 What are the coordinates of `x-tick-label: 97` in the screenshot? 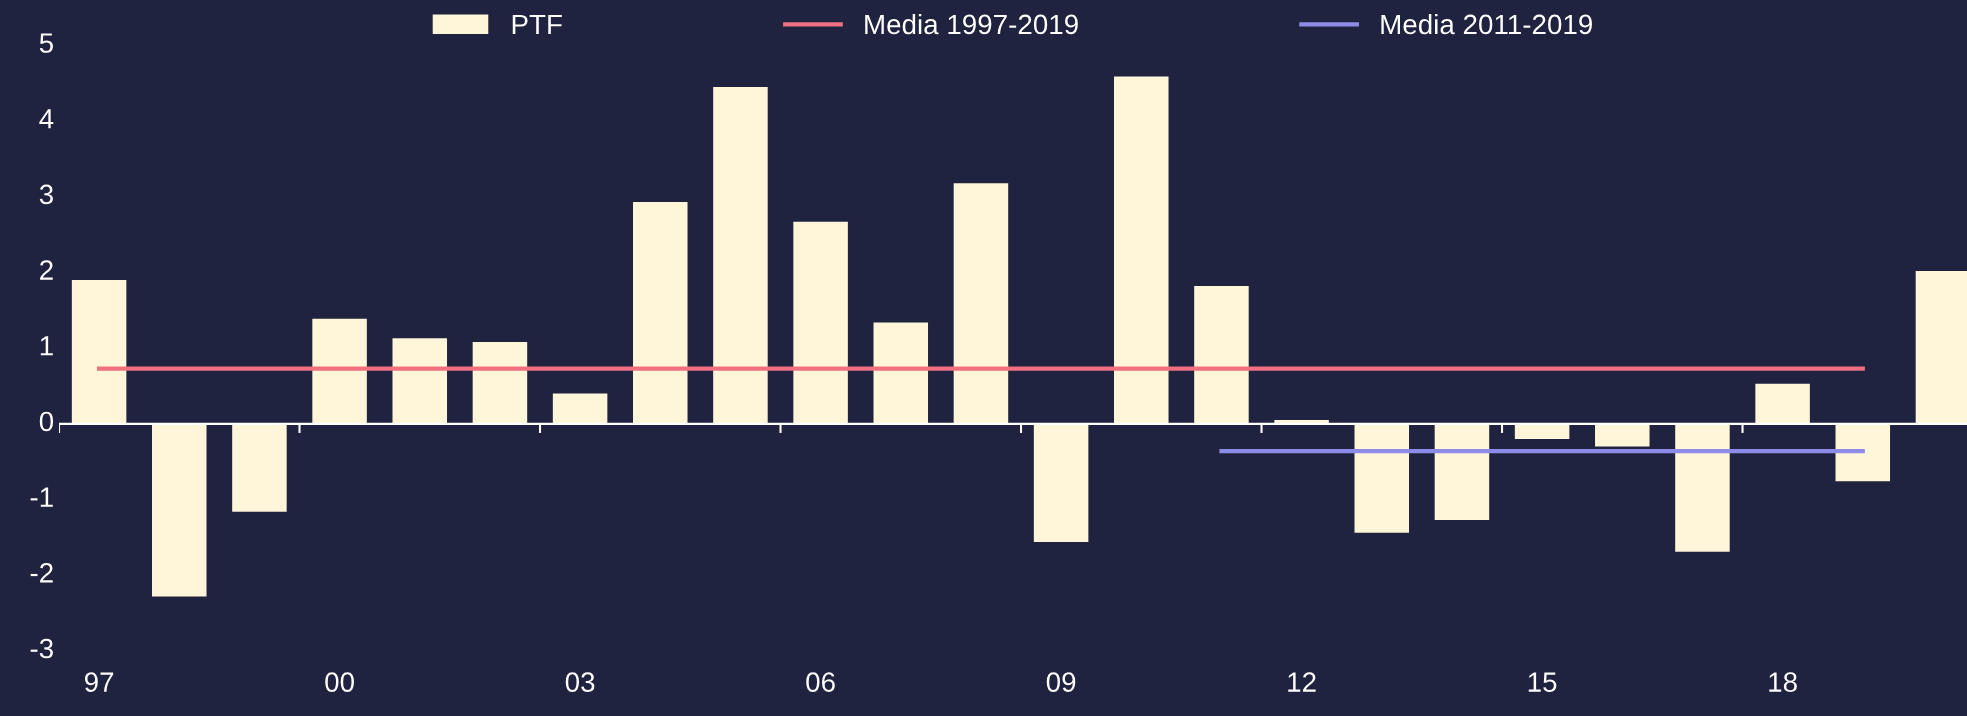 It's located at (99, 682).